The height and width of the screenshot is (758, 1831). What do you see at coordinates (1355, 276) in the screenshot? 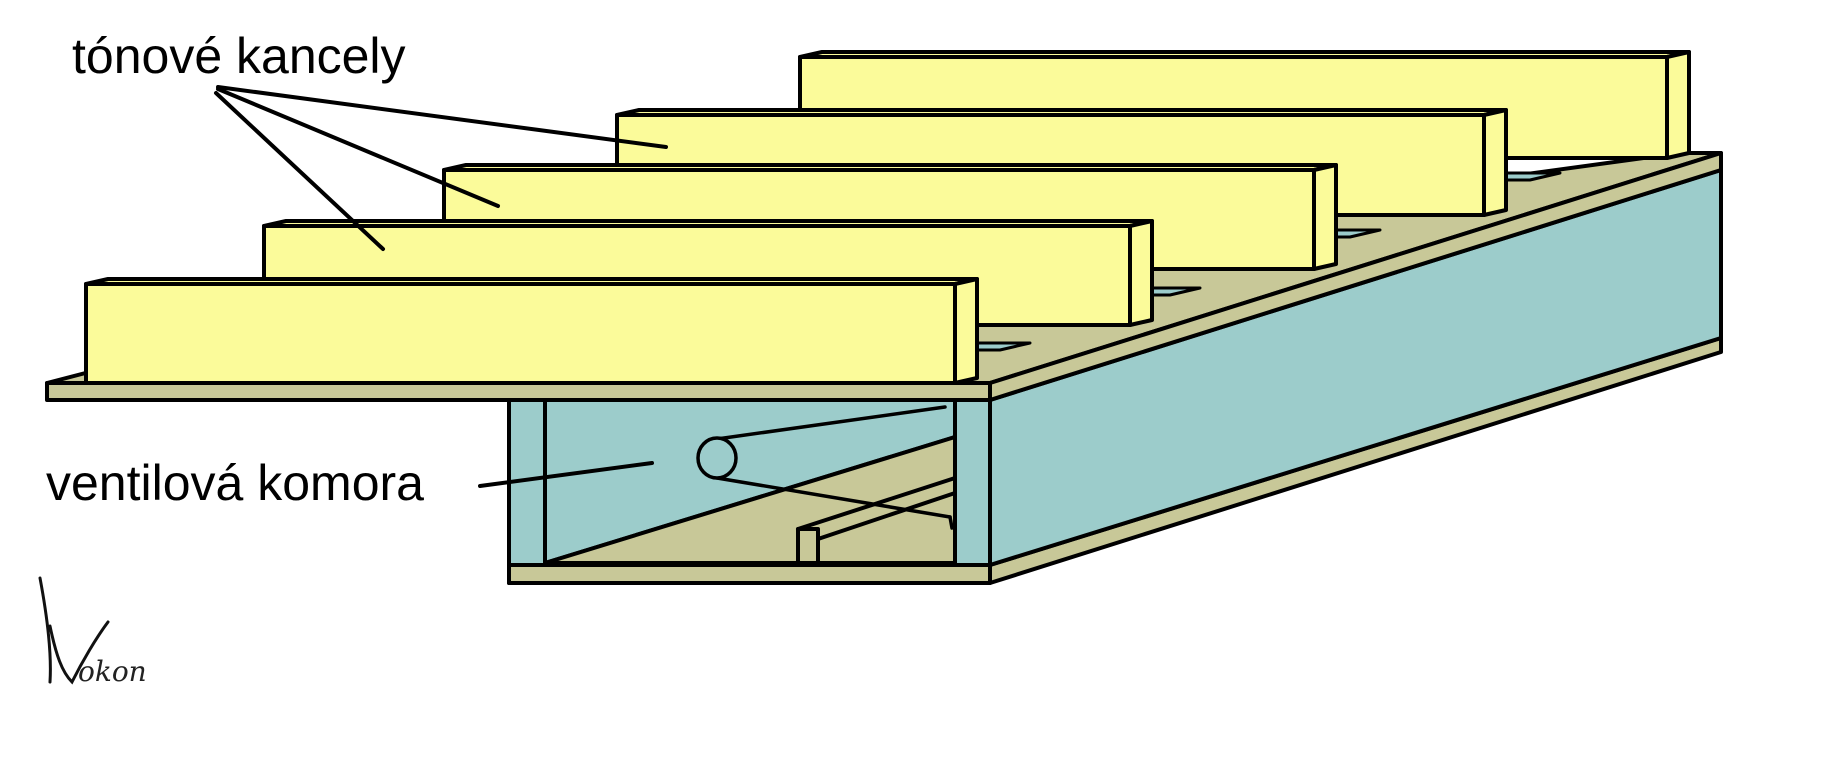
I see `top-board-side-edge` at bounding box center [1355, 276].